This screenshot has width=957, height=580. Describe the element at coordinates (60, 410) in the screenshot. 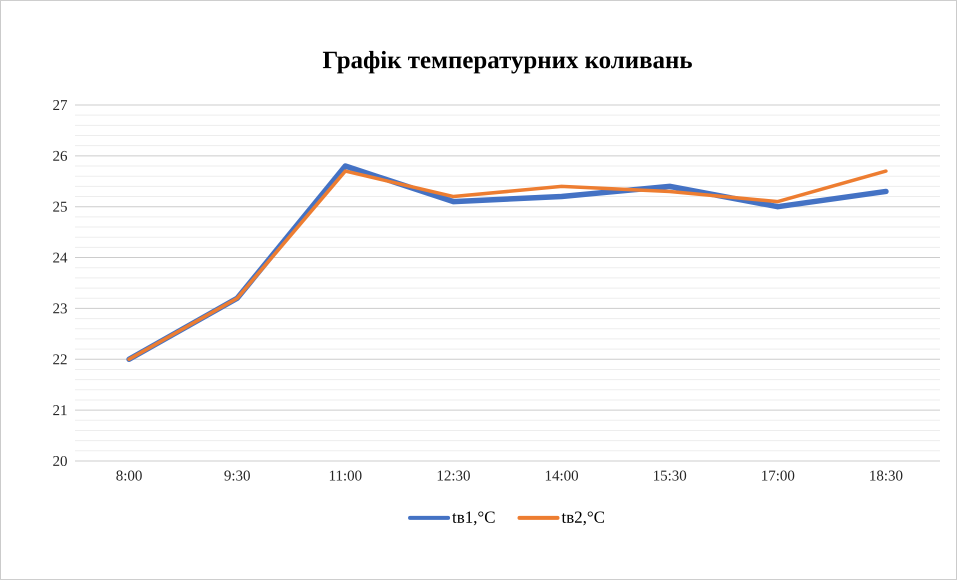

I see `y-tick-label: 21` at that location.